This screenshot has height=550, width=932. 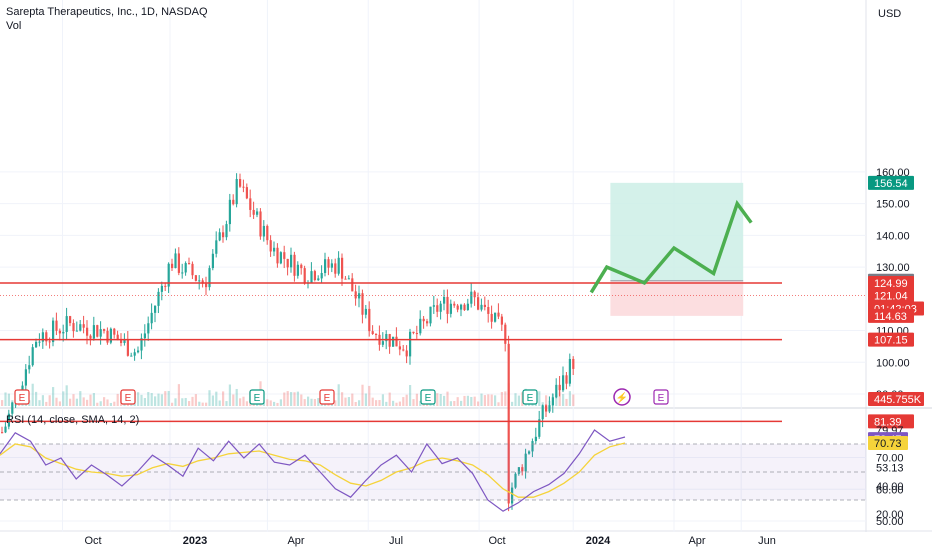 I want to click on risk-reward-zones, so click(x=677, y=249).